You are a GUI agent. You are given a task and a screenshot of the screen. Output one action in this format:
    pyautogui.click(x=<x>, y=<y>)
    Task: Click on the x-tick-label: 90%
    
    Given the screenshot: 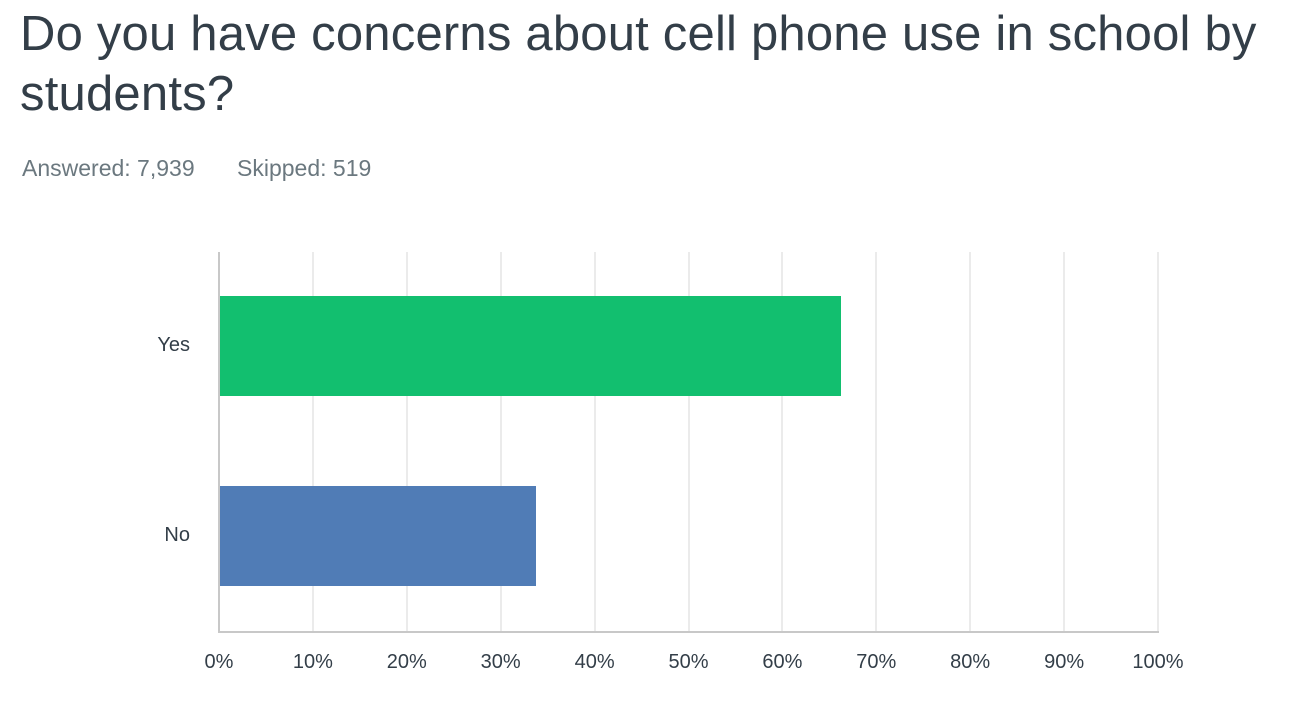 What is the action you would take?
    pyautogui.click(x=1064, y=662)
    